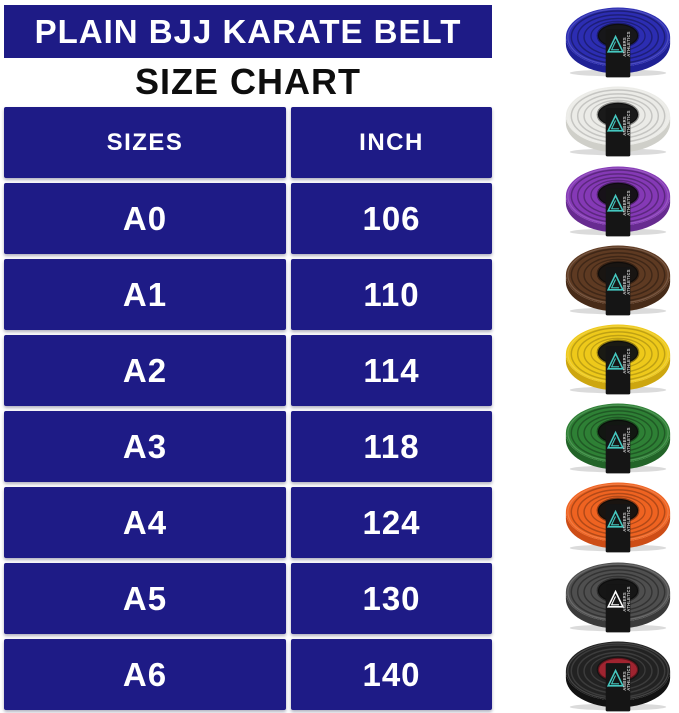  What do you see at coordinates (145, 446) in the screenshot?
I see `size-cell: A3` at bounding box center [145, 446].